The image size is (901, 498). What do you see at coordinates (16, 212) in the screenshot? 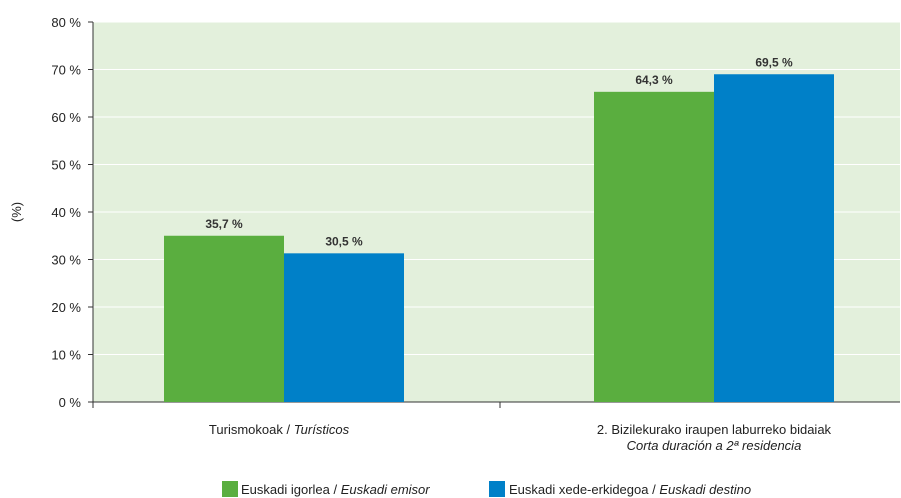
I see `y-axis-label: (%)` at bounding box center [16, 212].